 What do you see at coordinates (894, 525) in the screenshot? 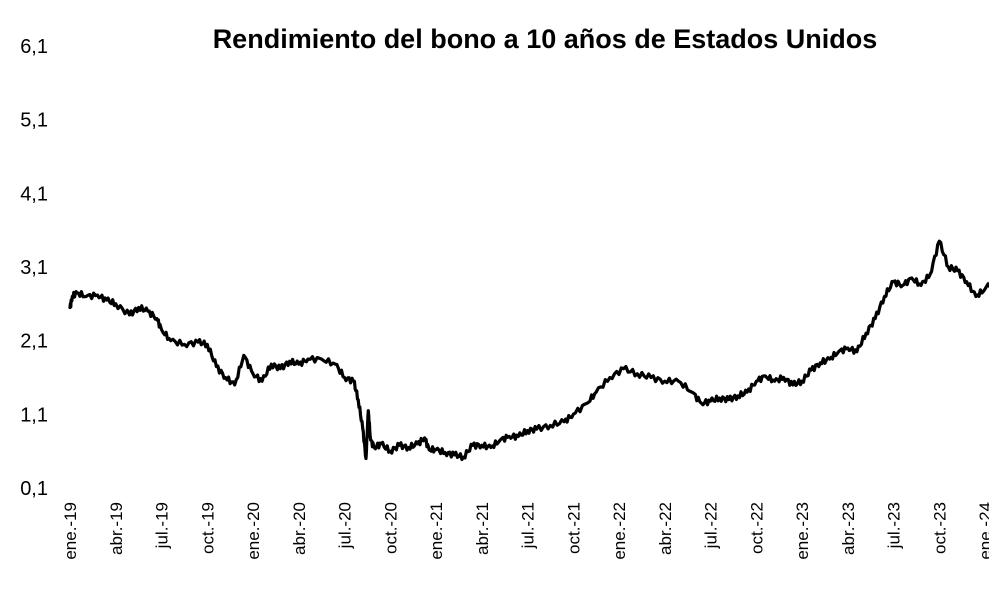
I see `x-tick-label: jul.-23` at bounding box center [894, 525].